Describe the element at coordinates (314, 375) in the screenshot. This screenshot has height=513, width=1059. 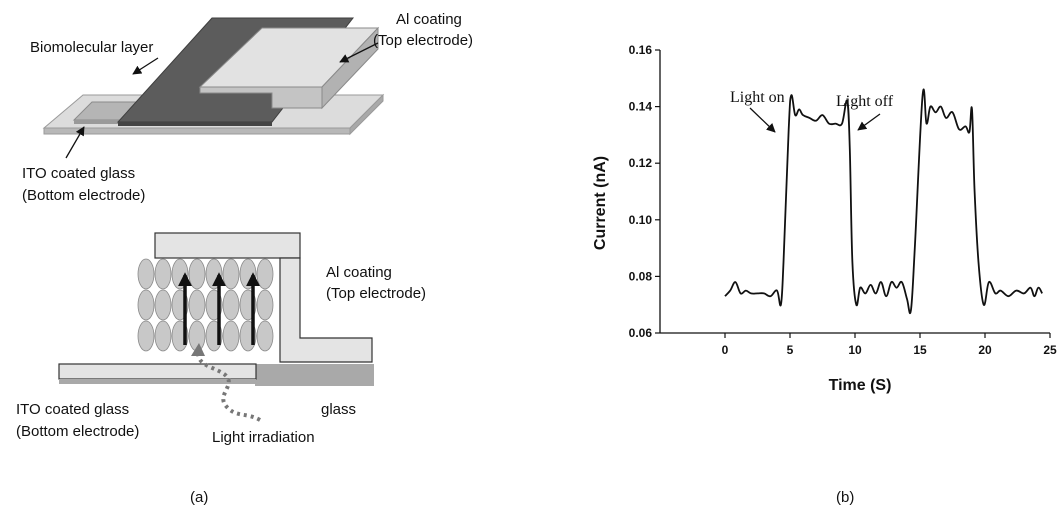
I see `glass-layer` at that location.